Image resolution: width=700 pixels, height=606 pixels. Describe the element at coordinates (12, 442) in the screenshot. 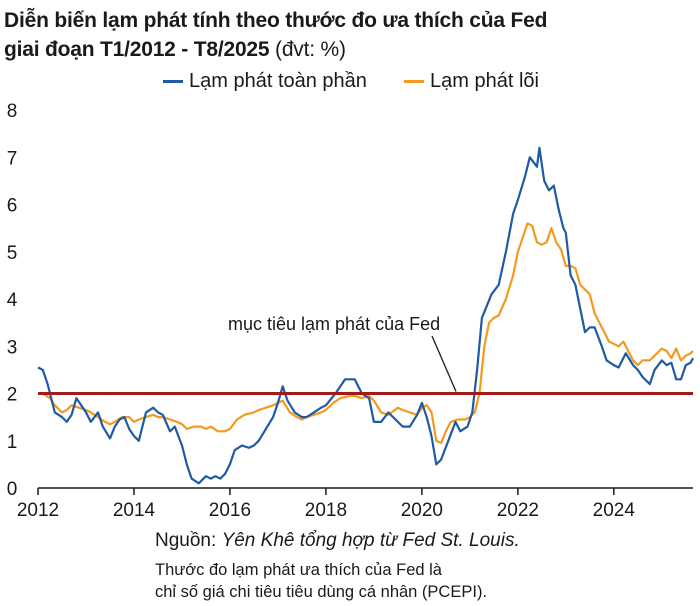

I see `y-tick-label: 1` at that location.